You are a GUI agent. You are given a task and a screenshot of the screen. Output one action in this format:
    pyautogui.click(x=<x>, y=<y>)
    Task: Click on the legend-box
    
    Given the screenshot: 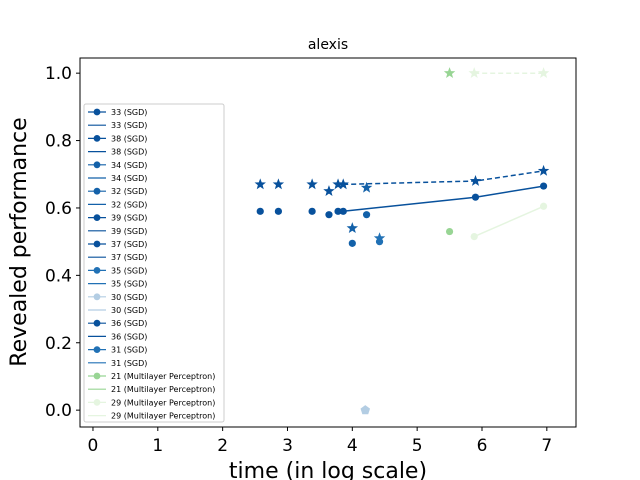 What is the action you would take?
    pyautogui.click(x=154, y=263)
    